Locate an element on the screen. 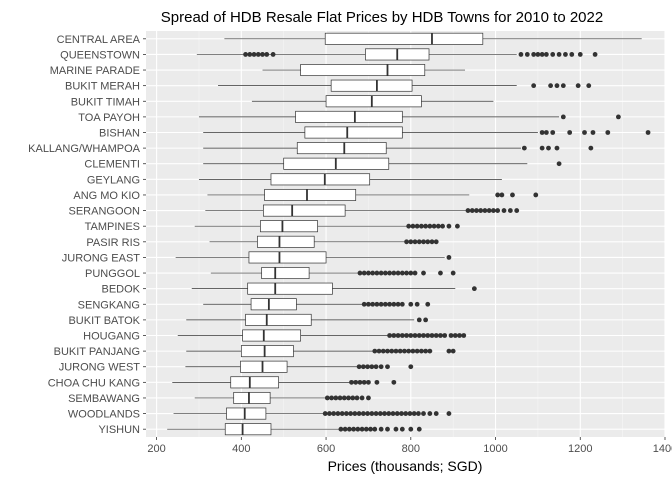  x-tick-label: 1200 is located at coordinates (580, 449).